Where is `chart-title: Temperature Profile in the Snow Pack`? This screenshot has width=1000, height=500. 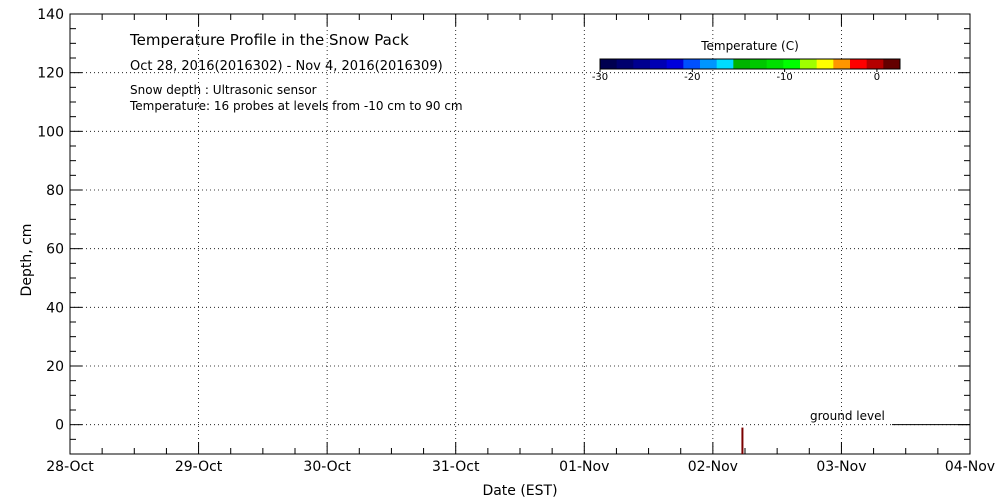 chart-title: Temperature Profile in the Snow Pack is located at coordinates (269, 40).